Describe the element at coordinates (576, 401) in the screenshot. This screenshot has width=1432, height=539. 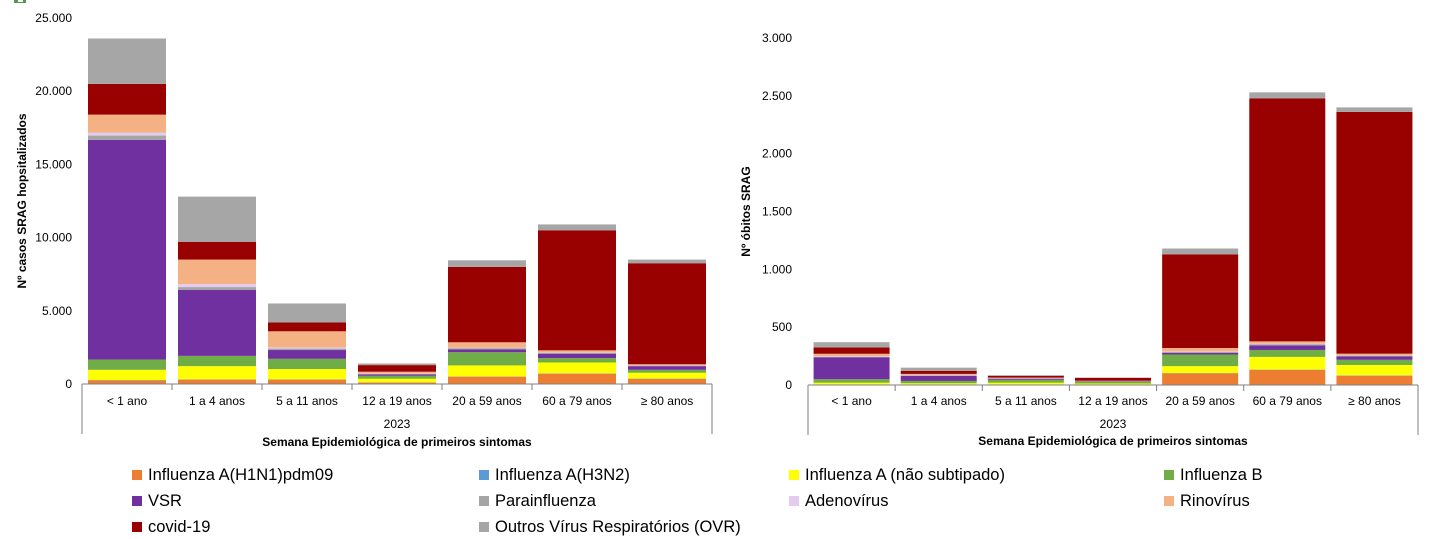
I see `x-tick-label: 60 a 79 anos` at that location.